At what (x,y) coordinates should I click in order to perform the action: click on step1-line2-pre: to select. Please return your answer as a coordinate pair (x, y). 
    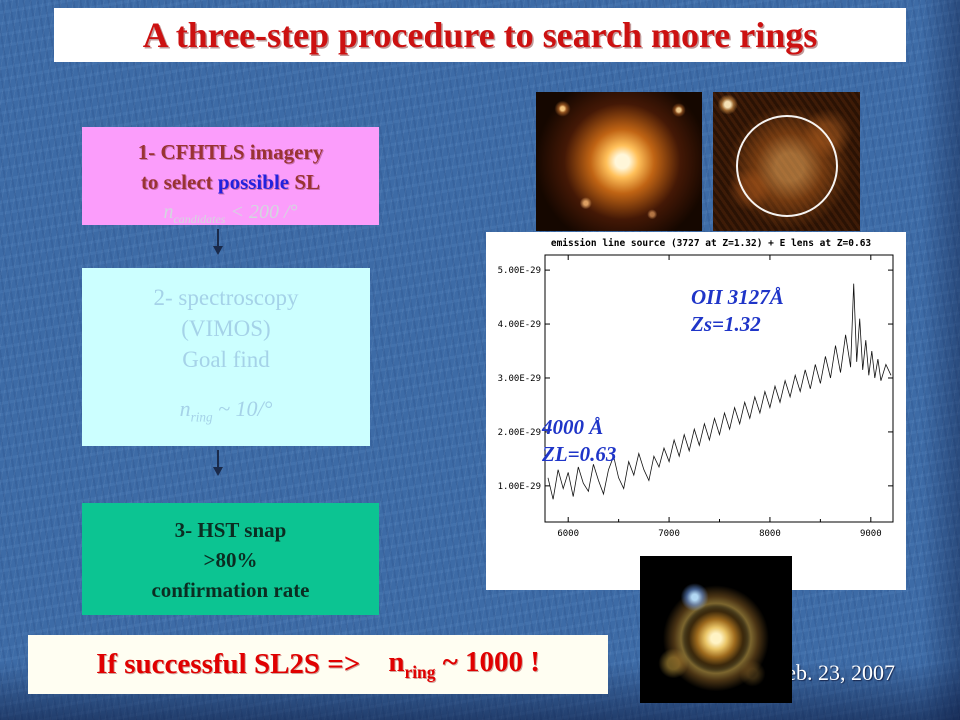
    Looking at the image, I should click on (179, 182).